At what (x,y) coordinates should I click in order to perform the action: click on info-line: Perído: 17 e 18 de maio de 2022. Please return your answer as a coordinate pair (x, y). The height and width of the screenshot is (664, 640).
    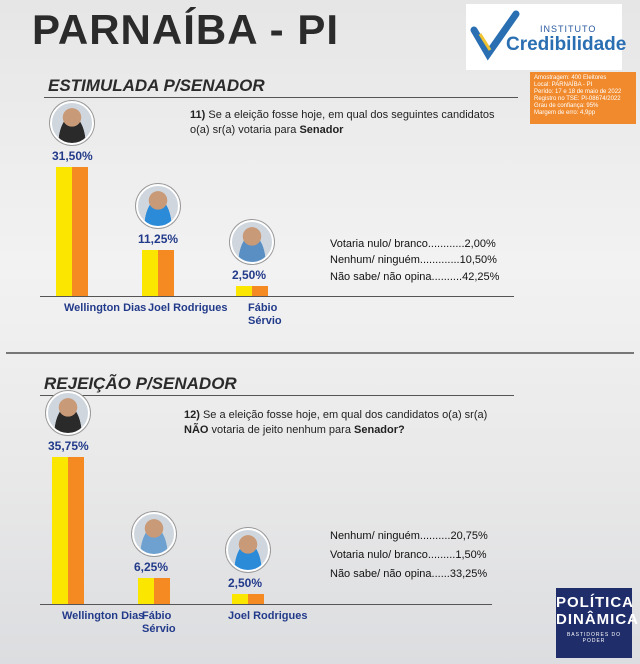
    Looking at the image, I should click on (578, 92).